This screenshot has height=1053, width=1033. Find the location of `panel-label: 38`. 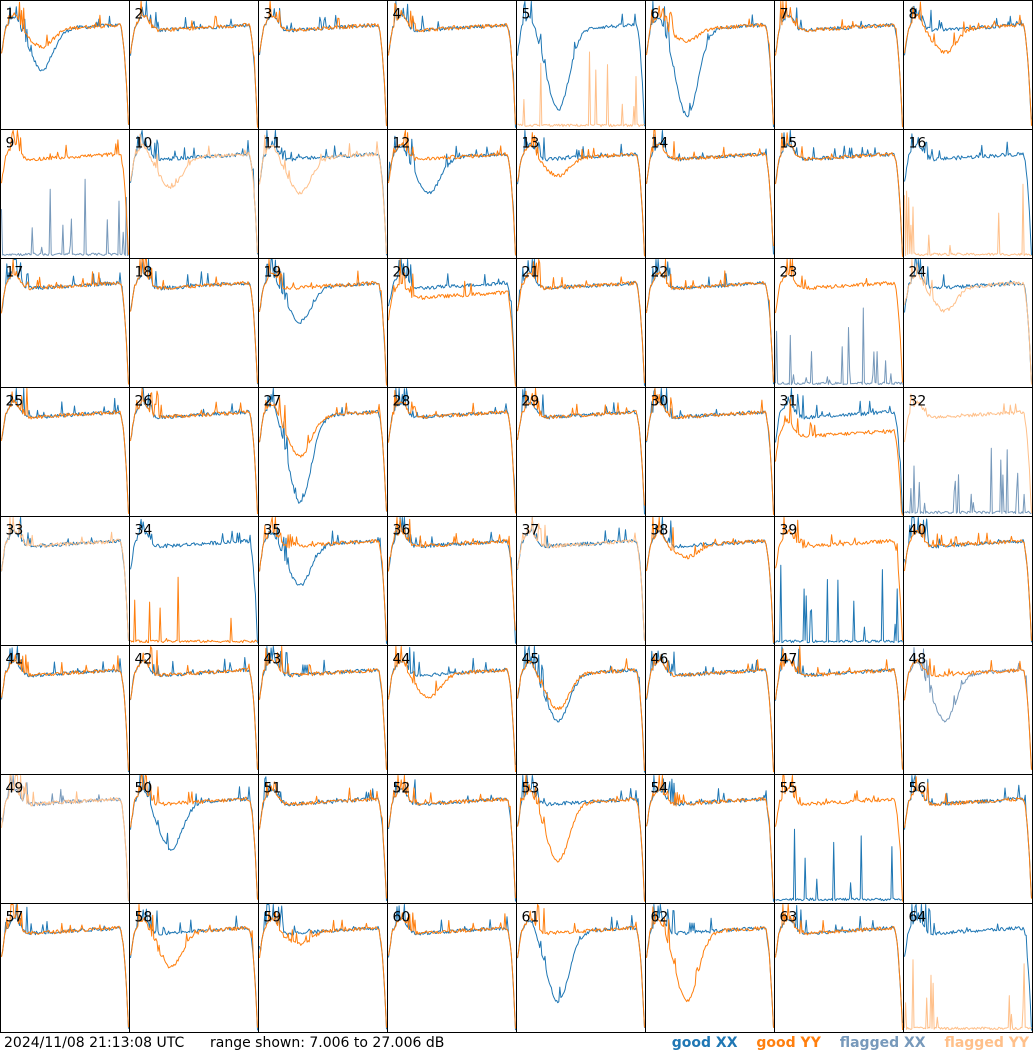

panel-label: 38 is located at coordinates (660, 531).